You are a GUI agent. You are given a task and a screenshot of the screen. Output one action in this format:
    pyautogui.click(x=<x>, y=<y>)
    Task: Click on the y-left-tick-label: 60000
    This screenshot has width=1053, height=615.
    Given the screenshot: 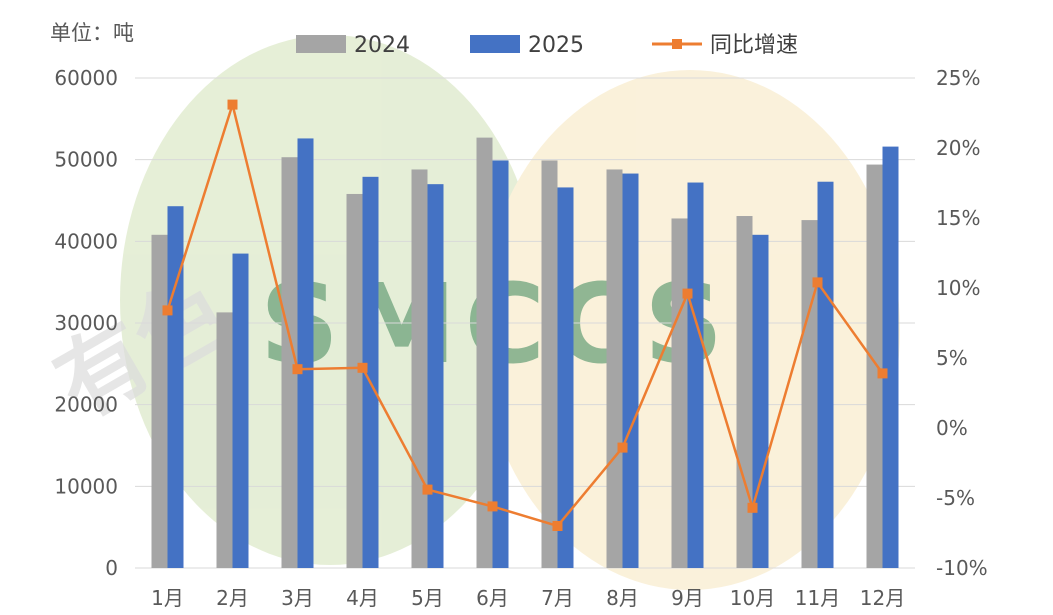 What is the action you would take?
    pyautogui.click(x=86, y=78)
    